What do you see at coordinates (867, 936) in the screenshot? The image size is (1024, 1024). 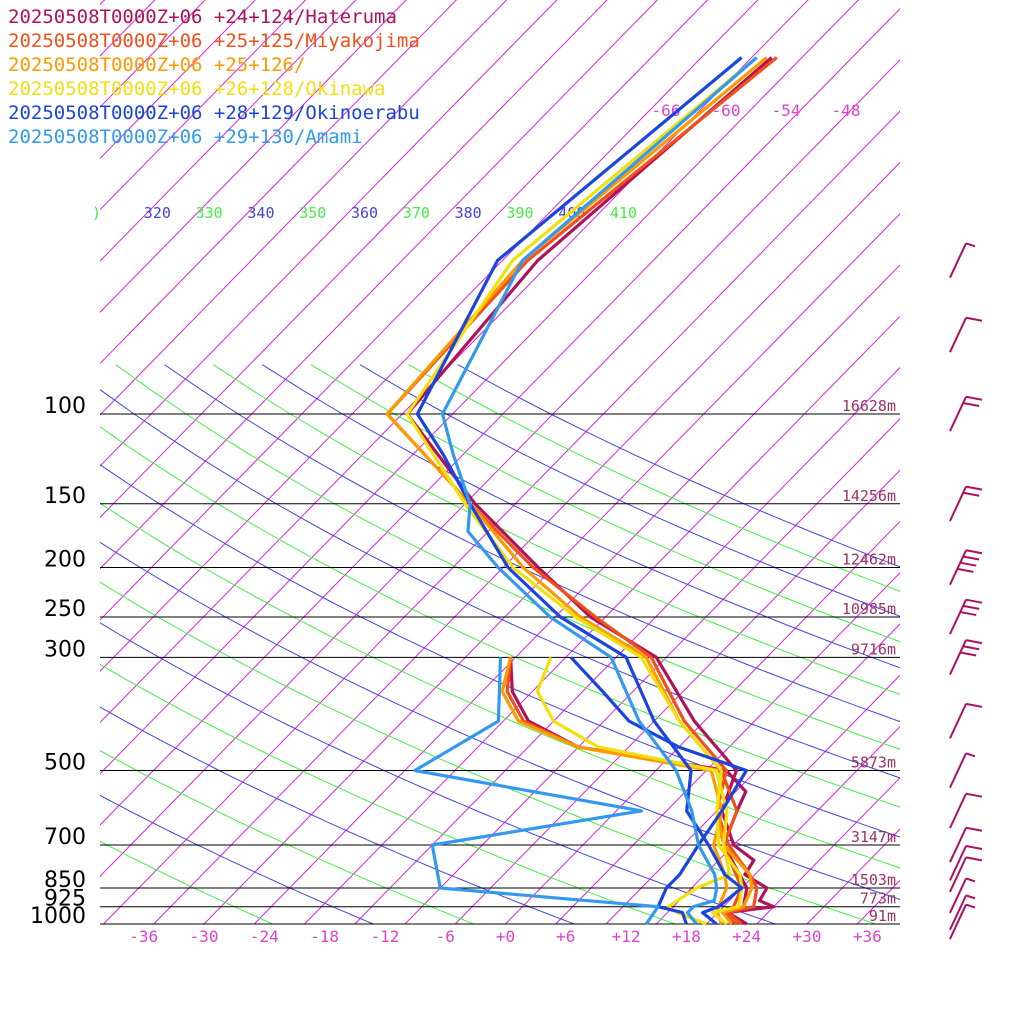 I see `x-tick-label: +36` at bounding box center [867, 936].